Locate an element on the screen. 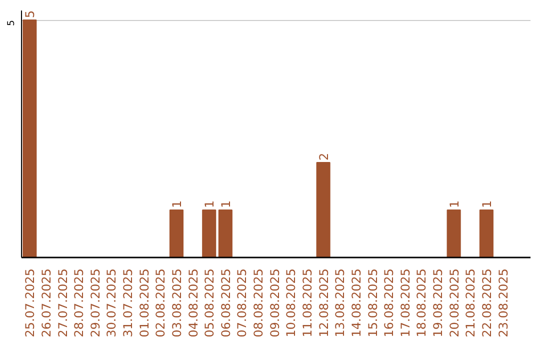 The image size is (540, 340). x-tick-label: 22.08.2025 is located at coordinates (487, 303).